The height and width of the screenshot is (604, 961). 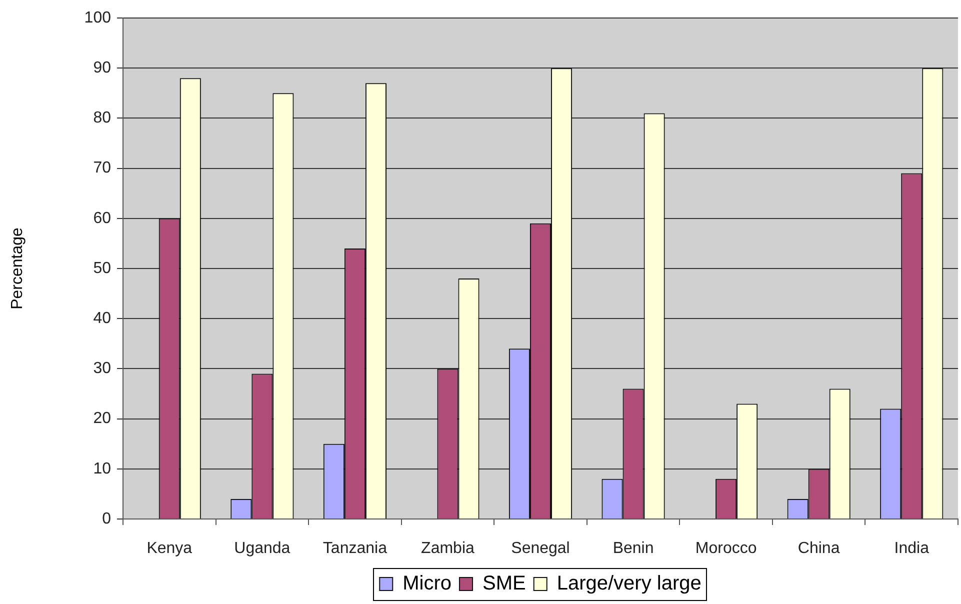 What do you see at coordinates (262, 549) in the screenshot?
I see `x-tick-label: Uganda` at bounding box center [262, 549].